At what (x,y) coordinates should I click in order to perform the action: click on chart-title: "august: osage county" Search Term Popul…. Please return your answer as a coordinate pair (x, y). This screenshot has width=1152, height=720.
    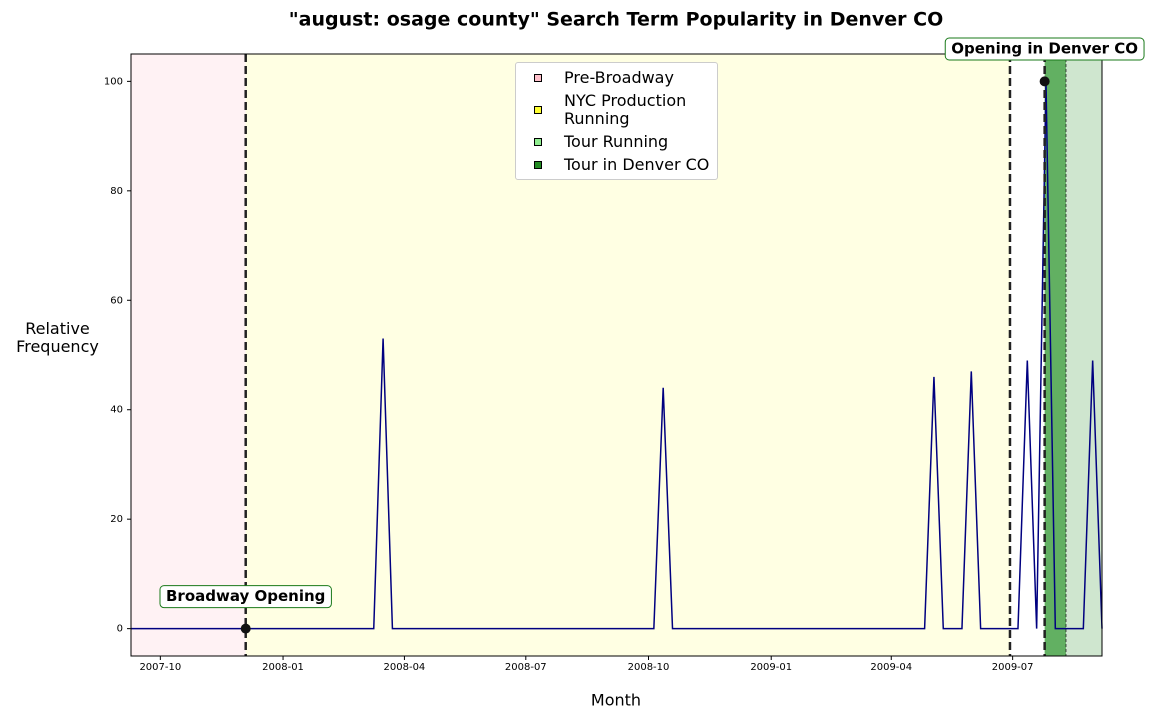
    Looking at the image, I should click on (616, 20).